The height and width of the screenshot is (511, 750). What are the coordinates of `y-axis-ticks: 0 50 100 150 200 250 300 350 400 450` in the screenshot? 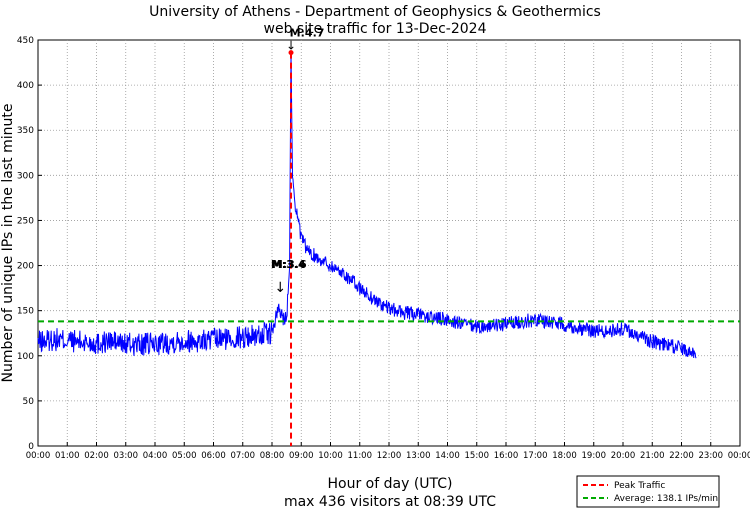 It's located at (29, 244).